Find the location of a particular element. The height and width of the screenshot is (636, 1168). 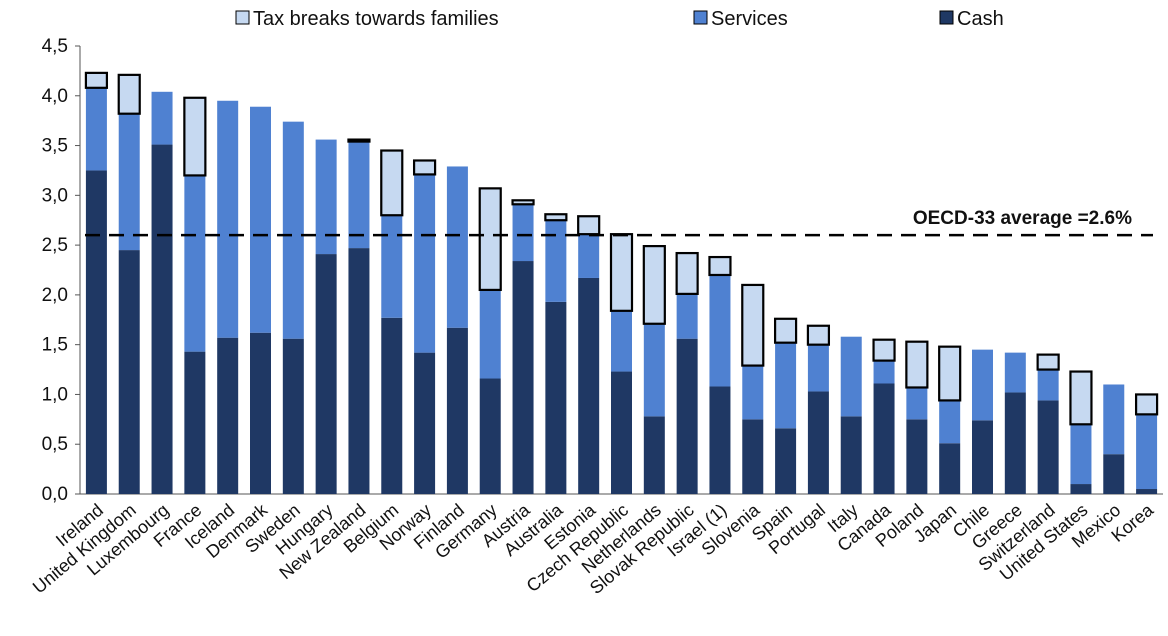

bar-cash-slovenia is located at coordinates (753, 456).